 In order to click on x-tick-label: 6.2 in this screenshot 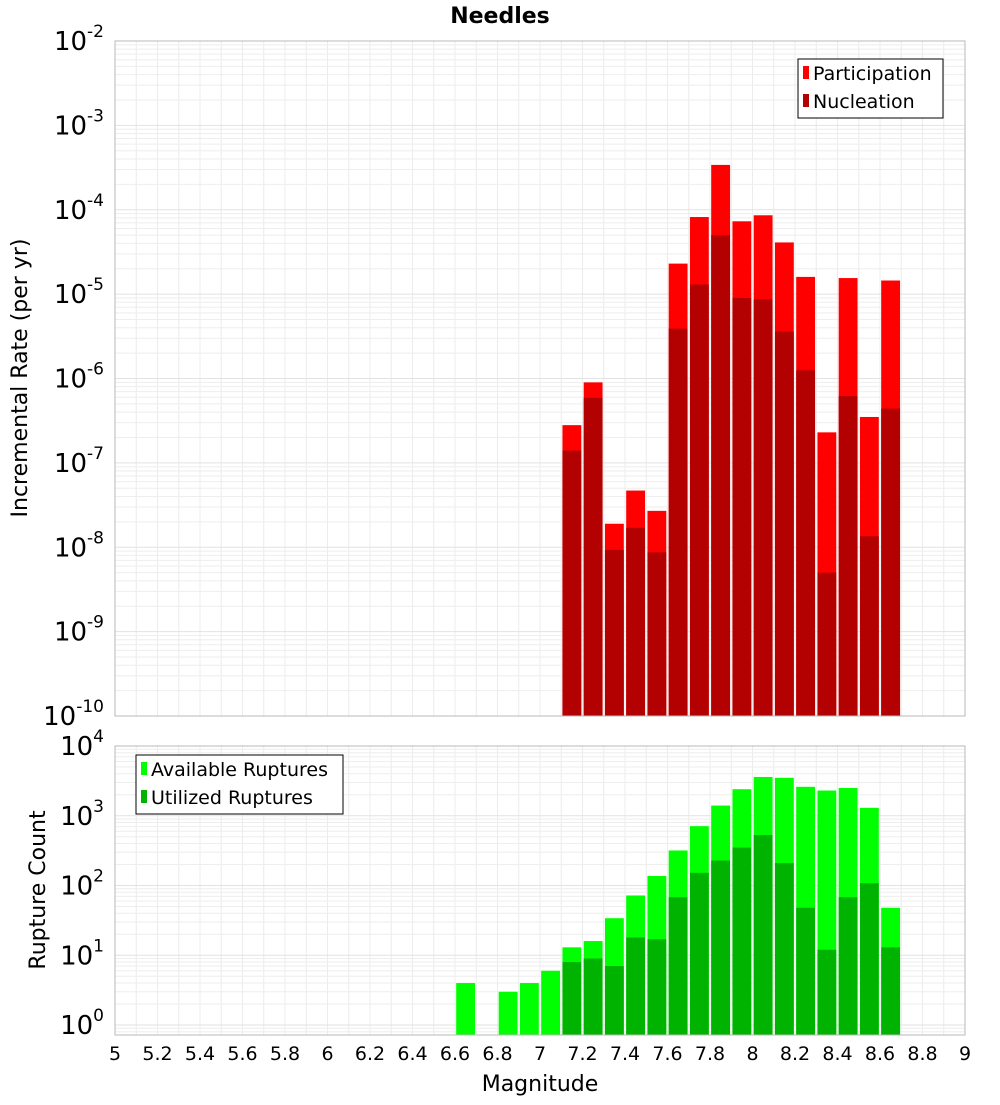, I will do `click(370, 1054)`.